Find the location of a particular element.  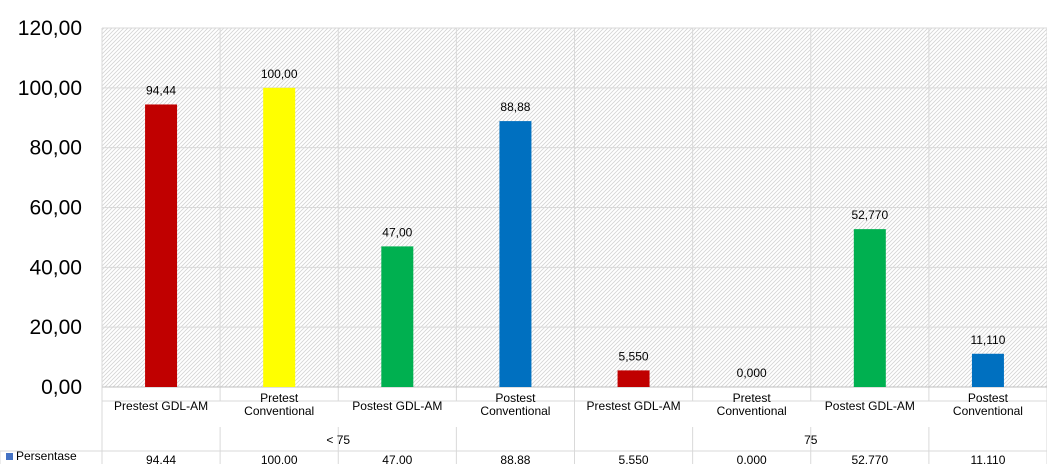

y-tick-label: 0,00 is located at coordinates (61, 387).